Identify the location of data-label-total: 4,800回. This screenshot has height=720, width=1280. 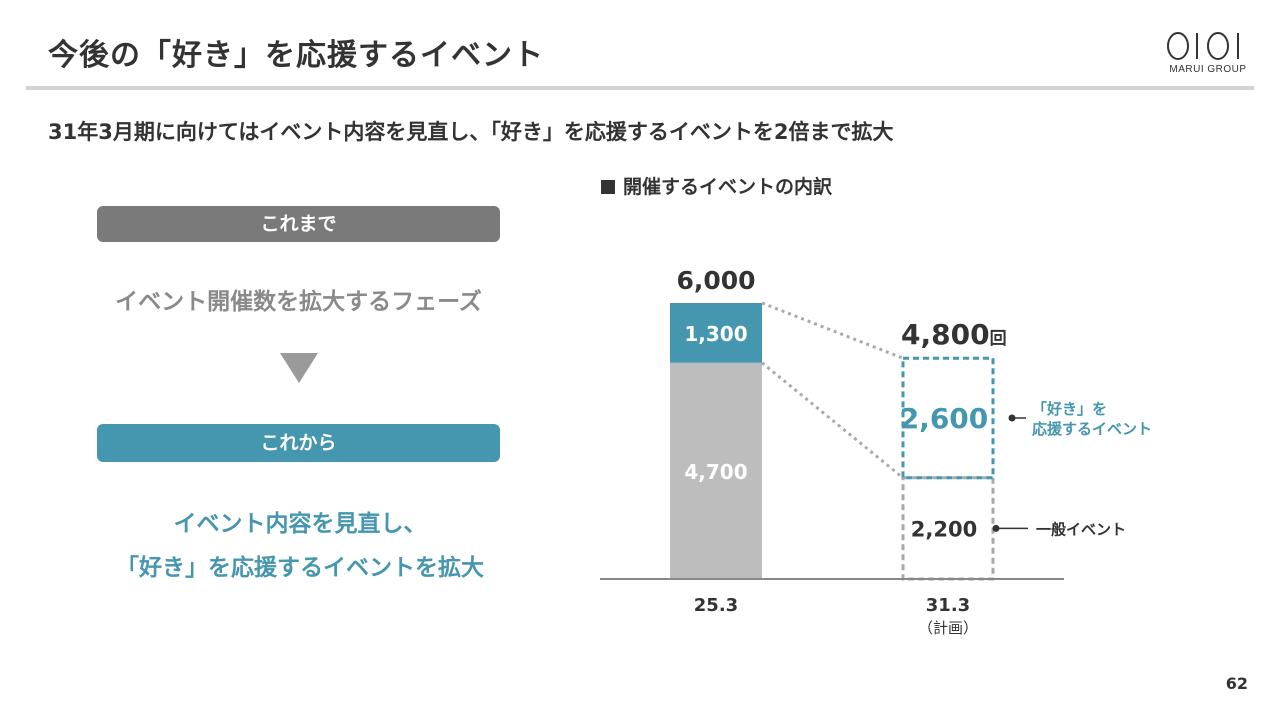
(954, 334).